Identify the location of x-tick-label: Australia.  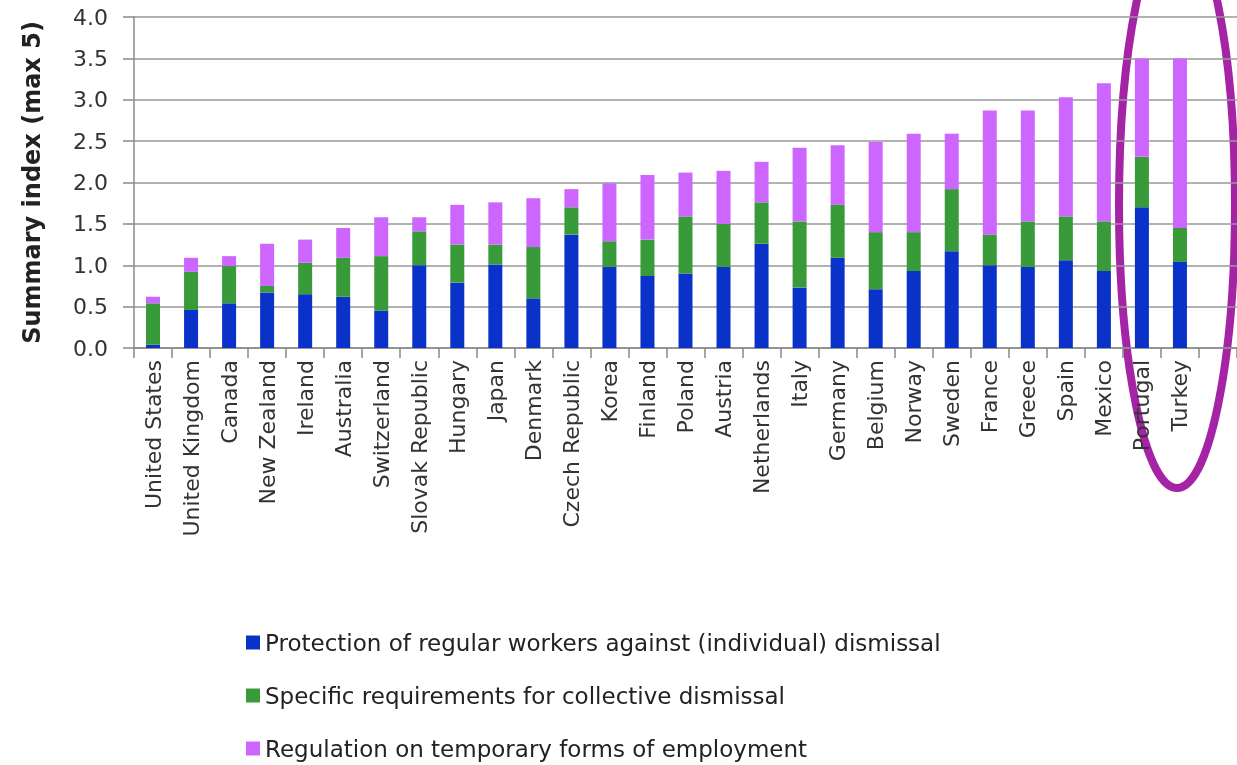
(343, 409).